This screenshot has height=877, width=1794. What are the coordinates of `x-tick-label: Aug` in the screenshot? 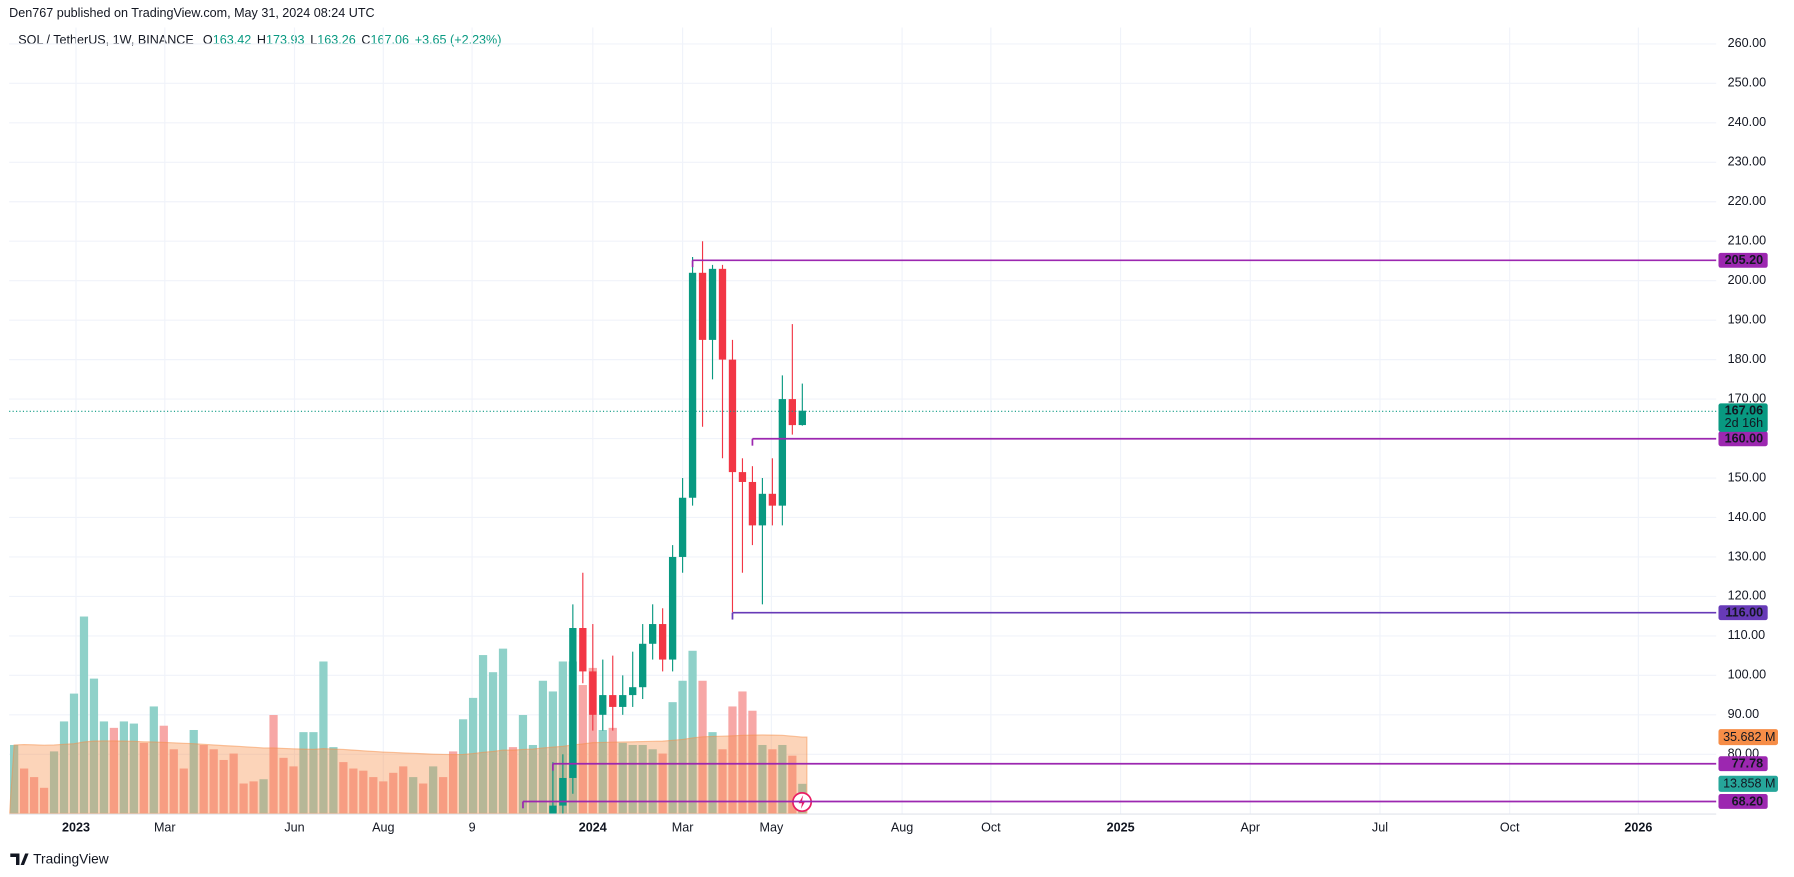 It's located at (902, 828).